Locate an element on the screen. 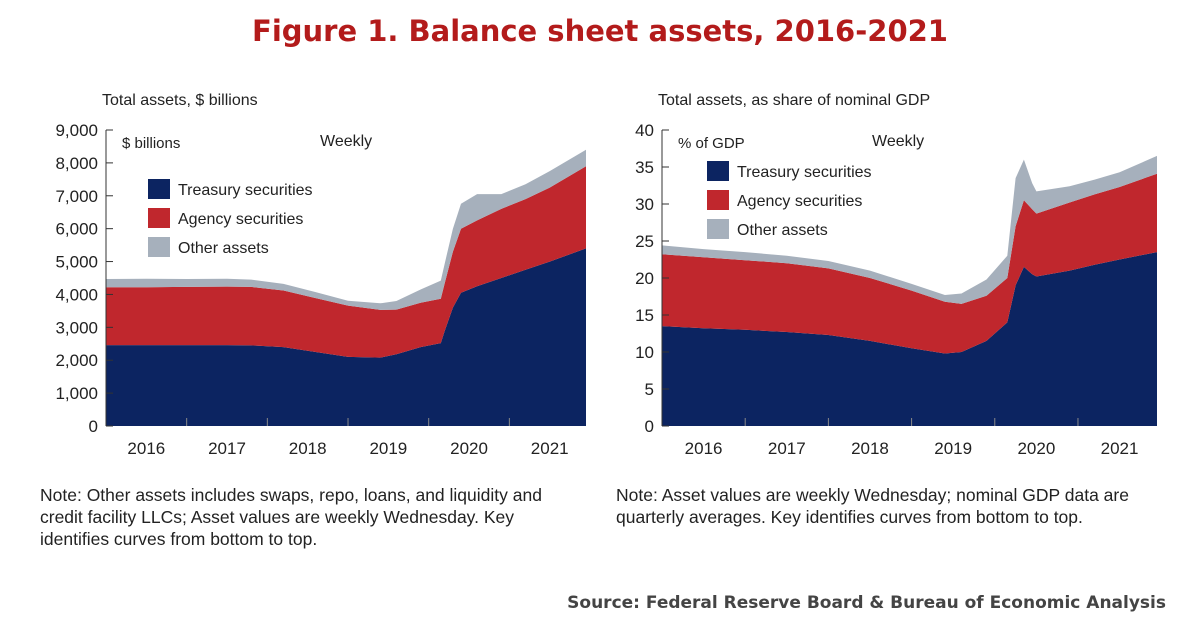 The width and height of the screenshot is (1200, 636). y-tick-label: 10 is located at coordinates (644, 352).